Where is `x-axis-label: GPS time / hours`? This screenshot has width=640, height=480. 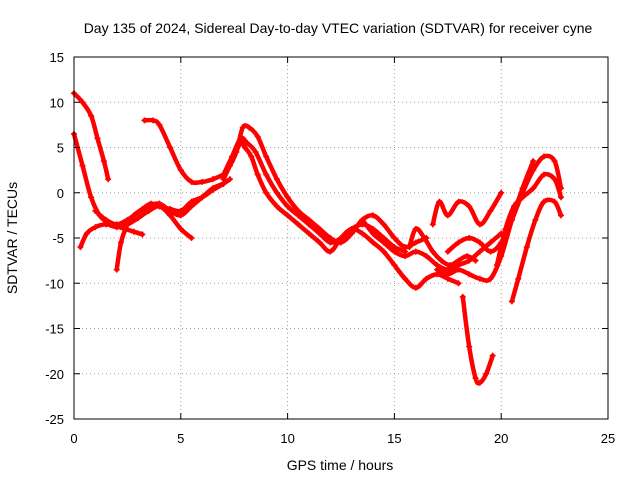
x-axis-label: GPS time / hours is located at coordinates (340, 465).